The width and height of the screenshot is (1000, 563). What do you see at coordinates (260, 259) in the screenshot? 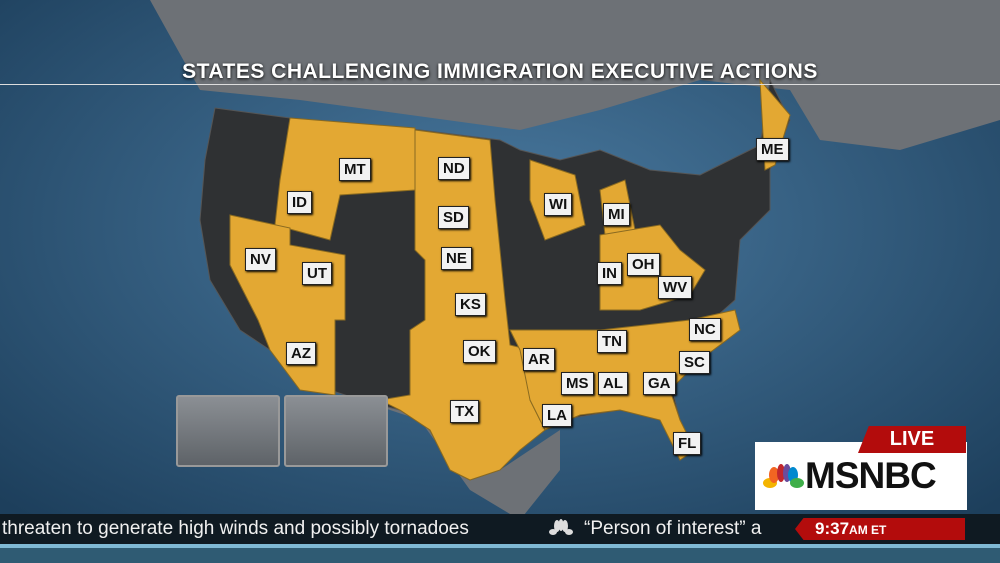
I see `state-label: NV` at bounding box center [260, 259].